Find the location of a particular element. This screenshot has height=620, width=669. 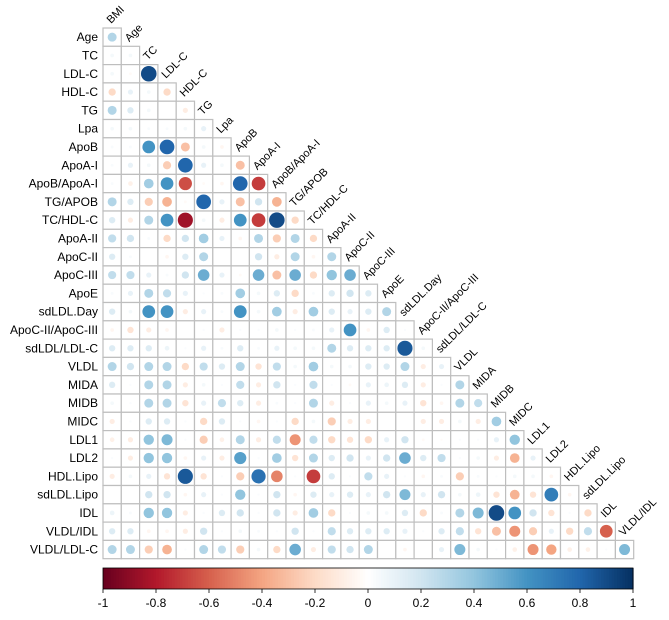

row-label: ApoA-II is located at coordinates (78, 238).